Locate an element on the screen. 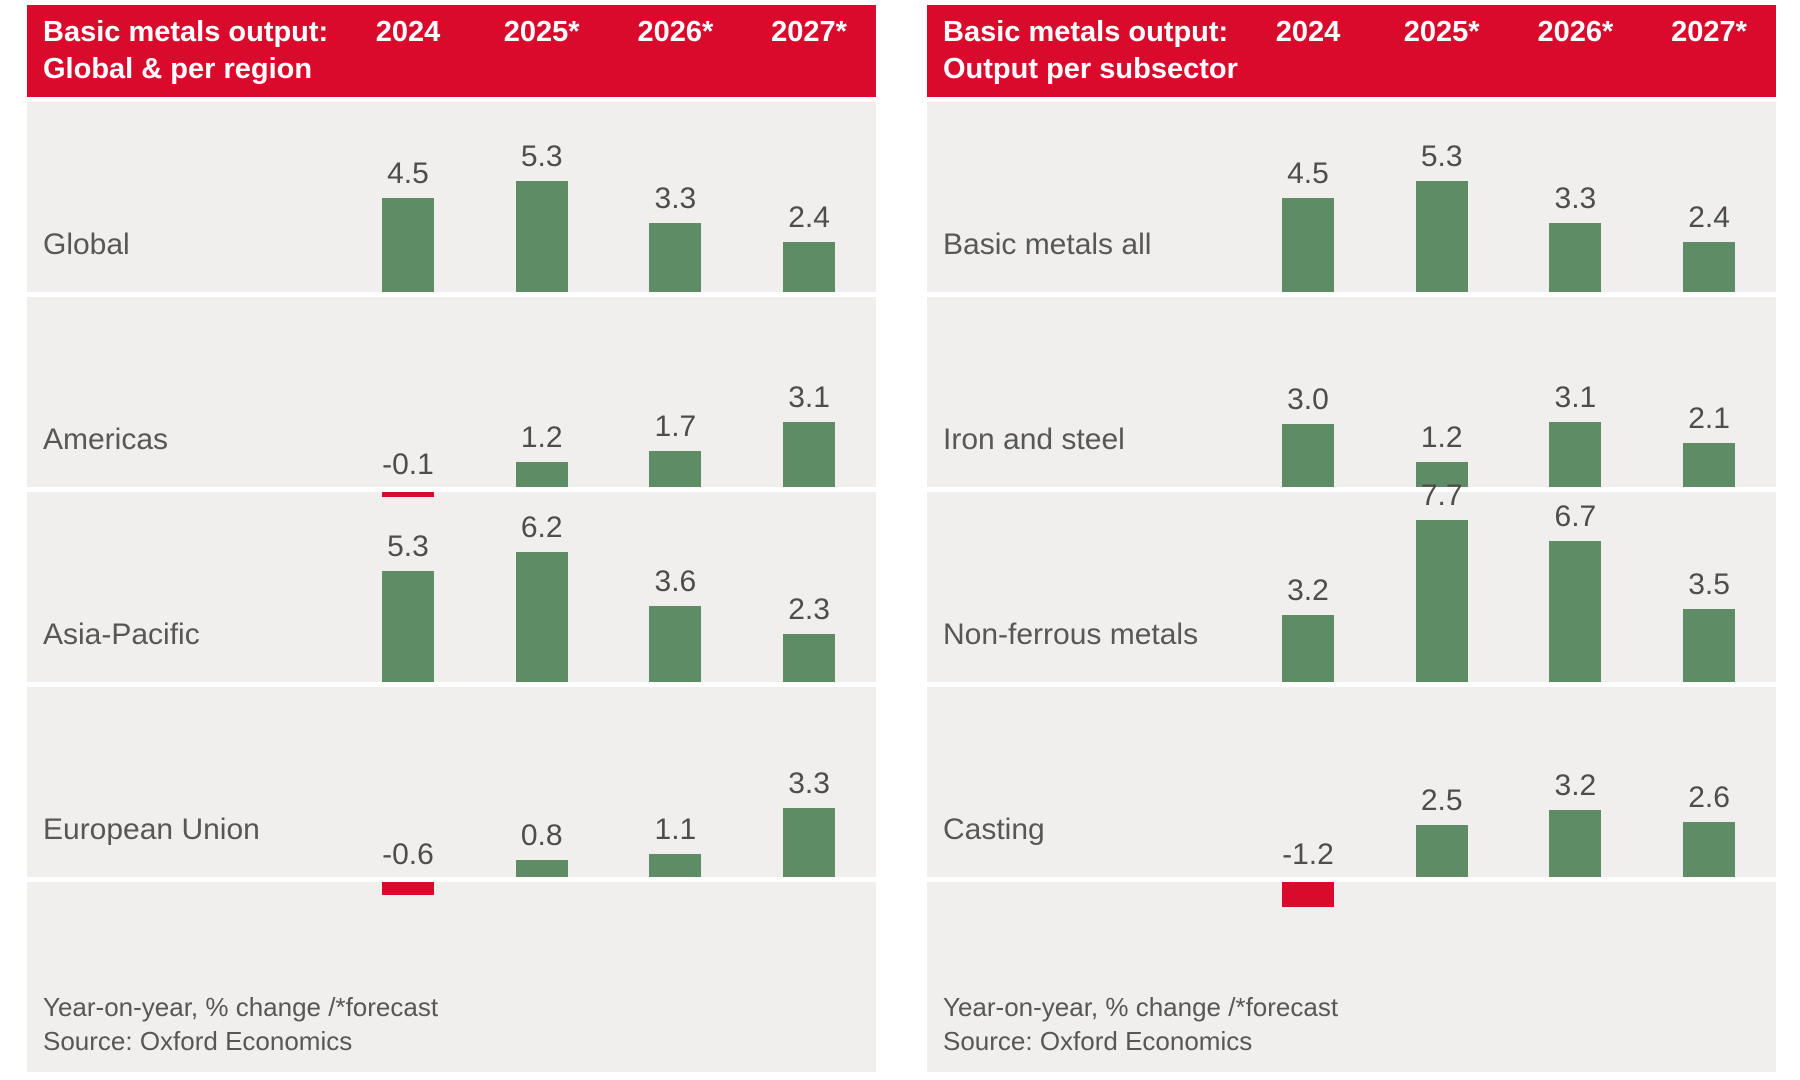 This screenshot has width=1800, height=1080. value-label: 2.4 is located at coordinates (809, 217).